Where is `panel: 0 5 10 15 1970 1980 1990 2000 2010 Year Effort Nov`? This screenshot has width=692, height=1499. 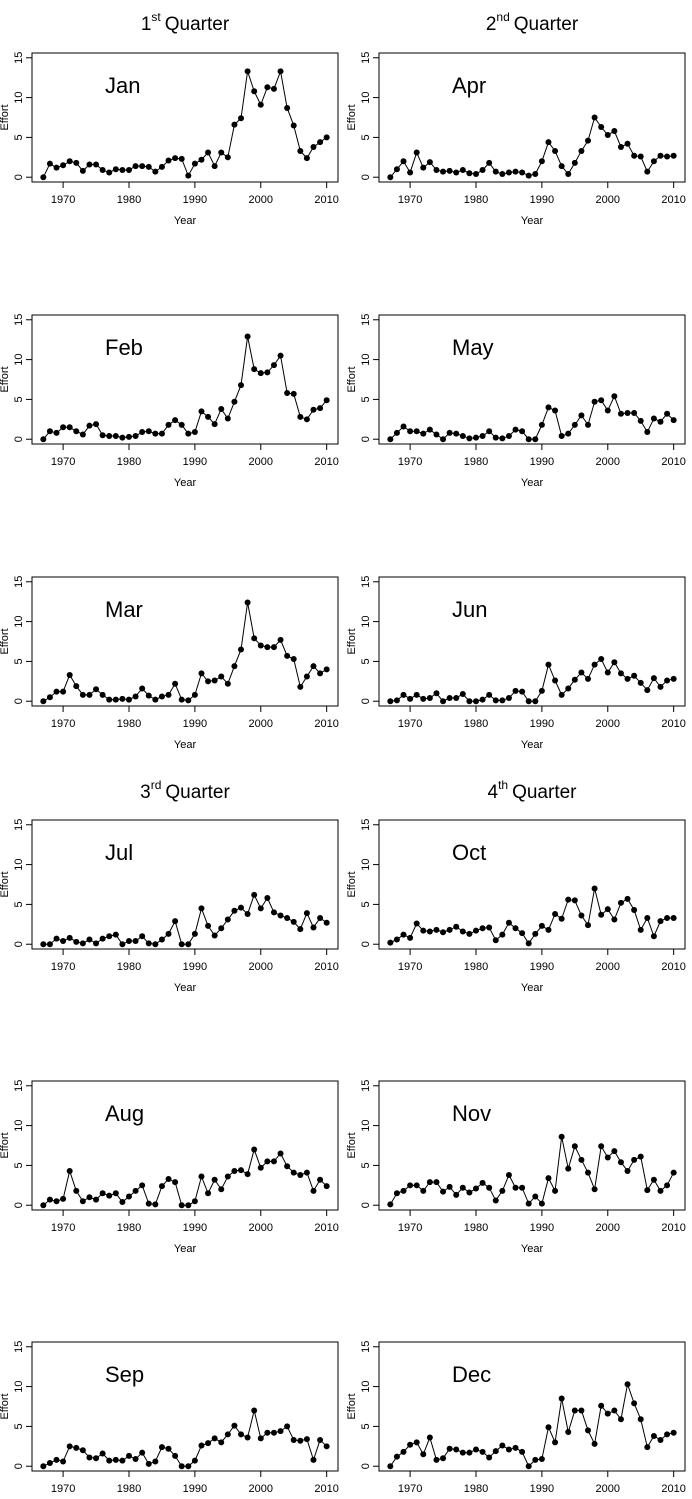
panel: 0 5 10 15 1970 1980 1990 2000 2010 Year Effort Nov is located at coordinates (516, 1167).